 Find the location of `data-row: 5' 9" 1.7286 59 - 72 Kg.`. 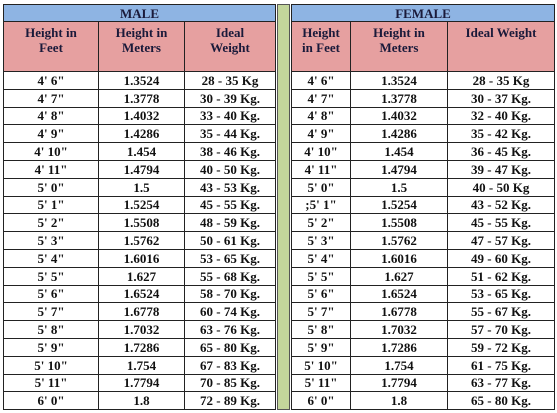

data-row: 5' 9" 1.7286 59 - 72 Kg. is located at coordinates (423, 347).